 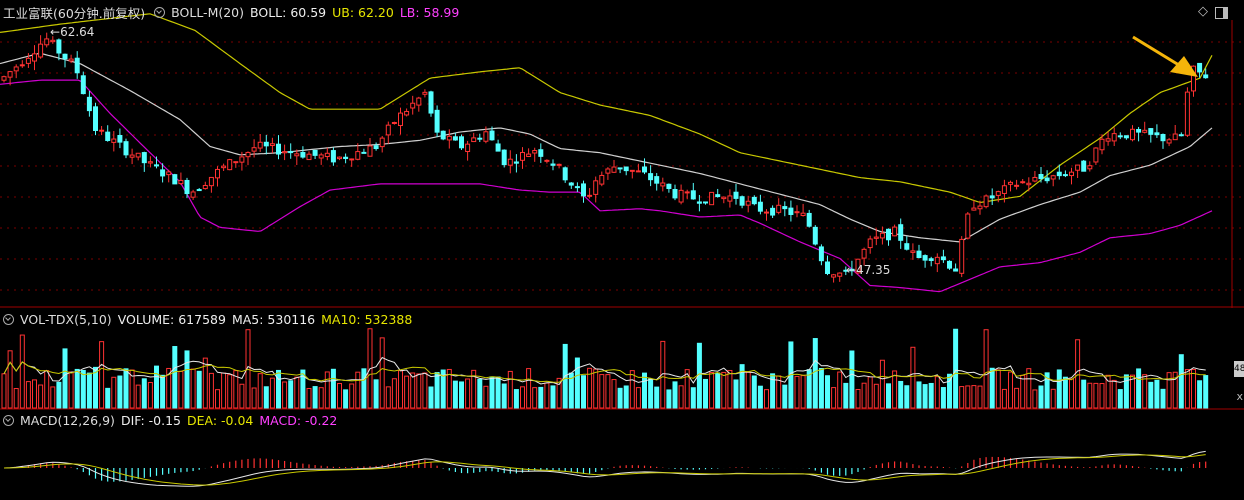 What do you see at coordinates (1203, 11) in the screenshot?
I see `diamond-icon: ◇` at bounding box center [1203, 11].